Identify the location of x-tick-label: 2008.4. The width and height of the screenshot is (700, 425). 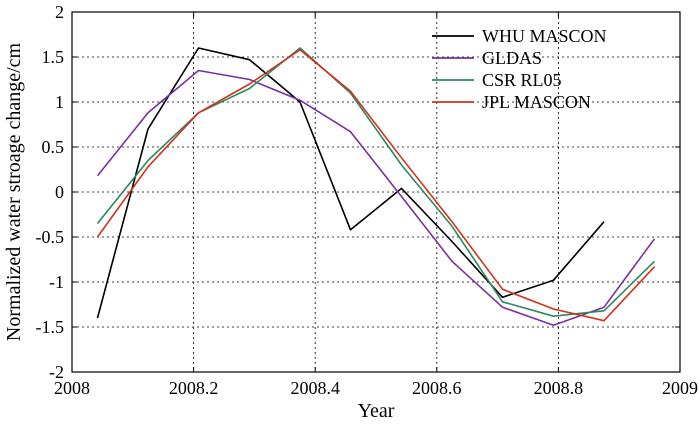
(315, 388).